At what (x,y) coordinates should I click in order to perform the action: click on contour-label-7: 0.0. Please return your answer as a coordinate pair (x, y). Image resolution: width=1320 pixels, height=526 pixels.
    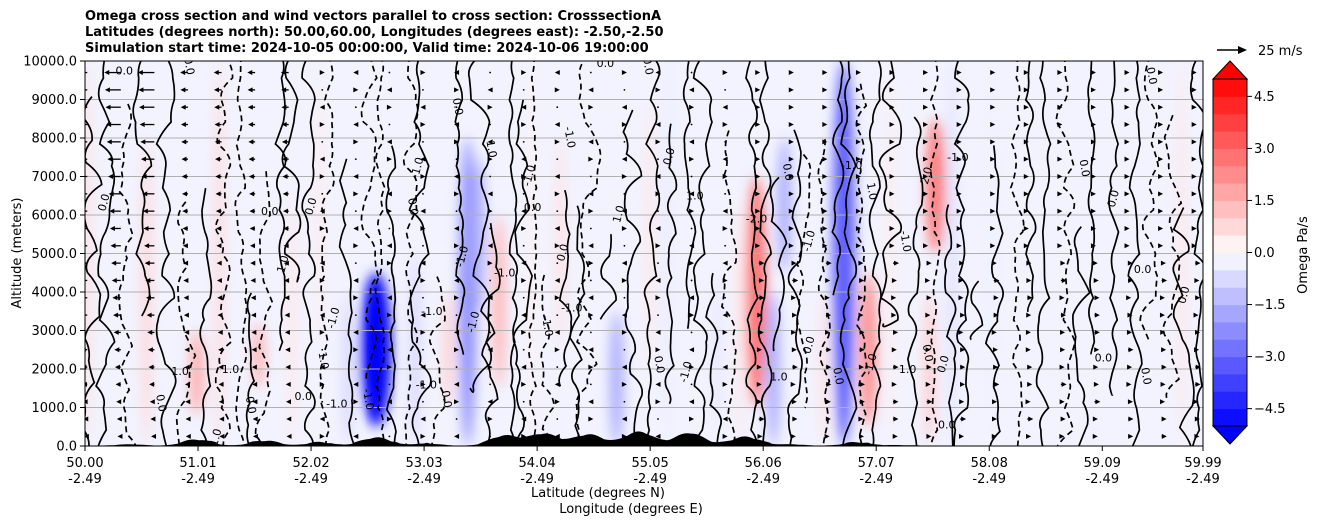
    Looking at the image, I should click on (251, 404).